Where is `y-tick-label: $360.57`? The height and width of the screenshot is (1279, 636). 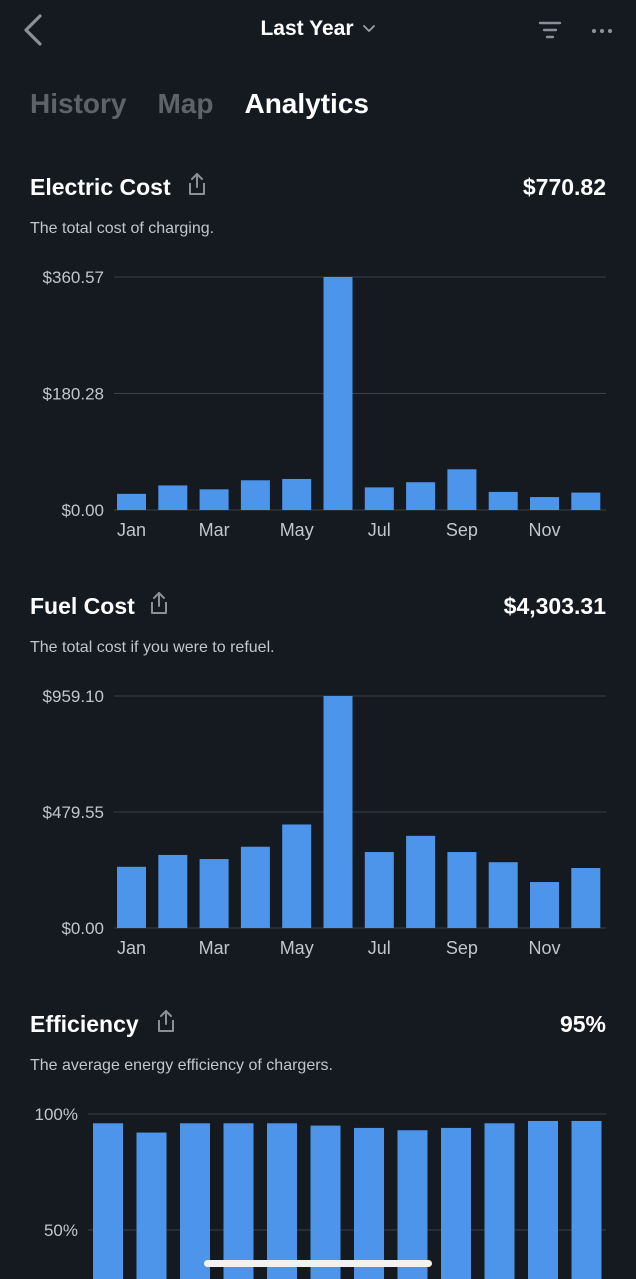 y-tick-label: $360.57 is located at coordinates (73, 277).